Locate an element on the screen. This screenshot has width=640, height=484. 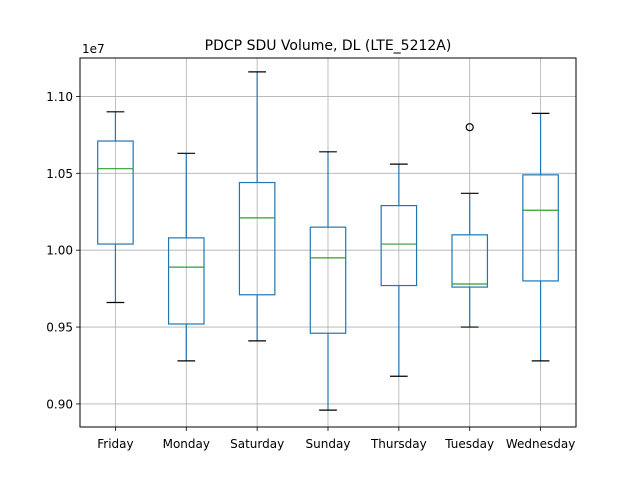
y-tick-label: 1.10 is located at coordinates (59, 97).